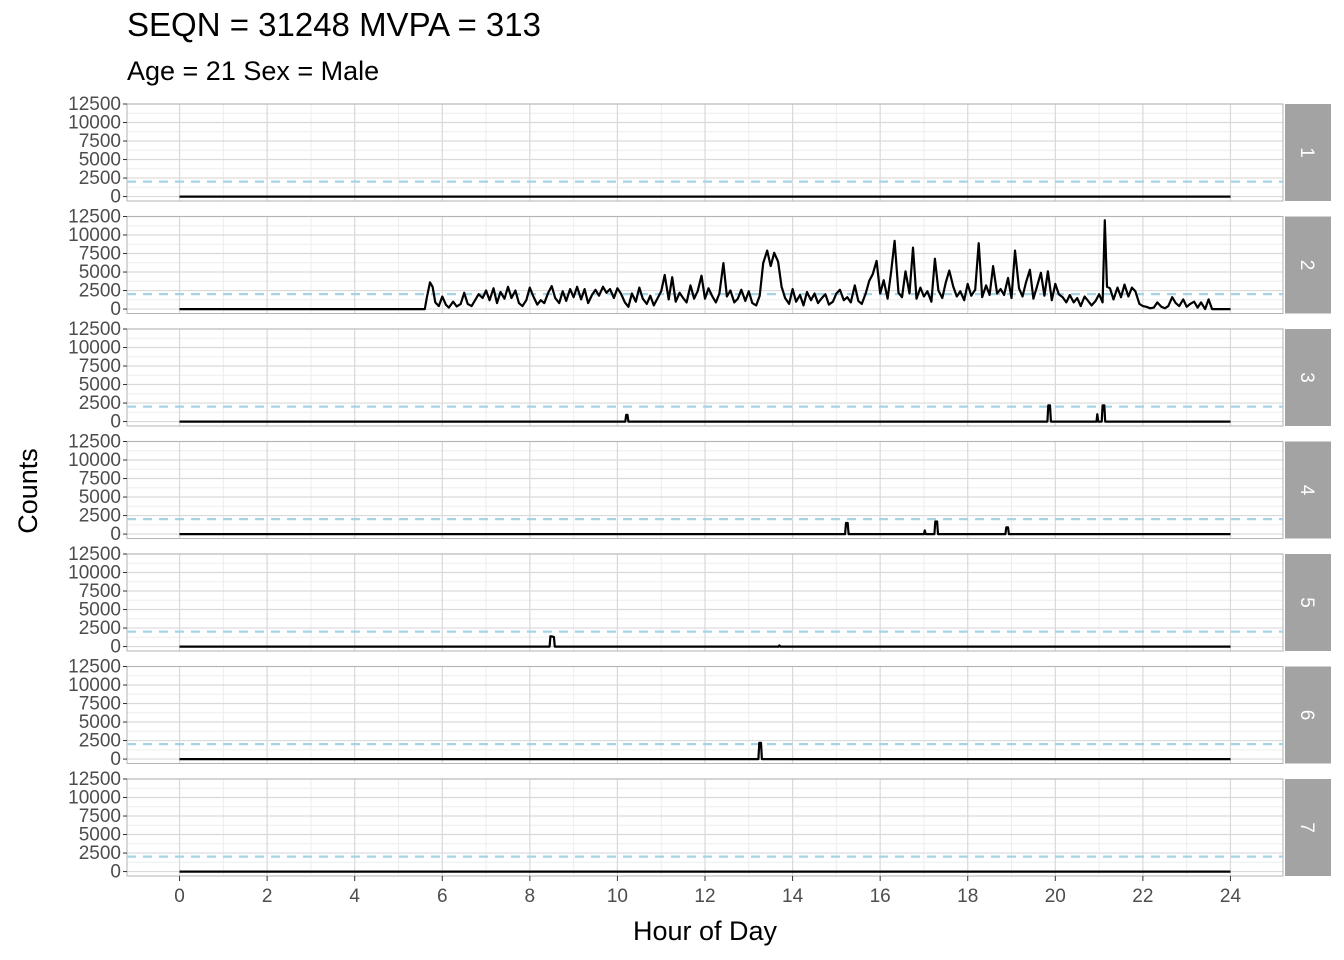  Describe the element at coordinates (1142, 896) in the screenshot. I see `x-tick-label: 22` at that location.